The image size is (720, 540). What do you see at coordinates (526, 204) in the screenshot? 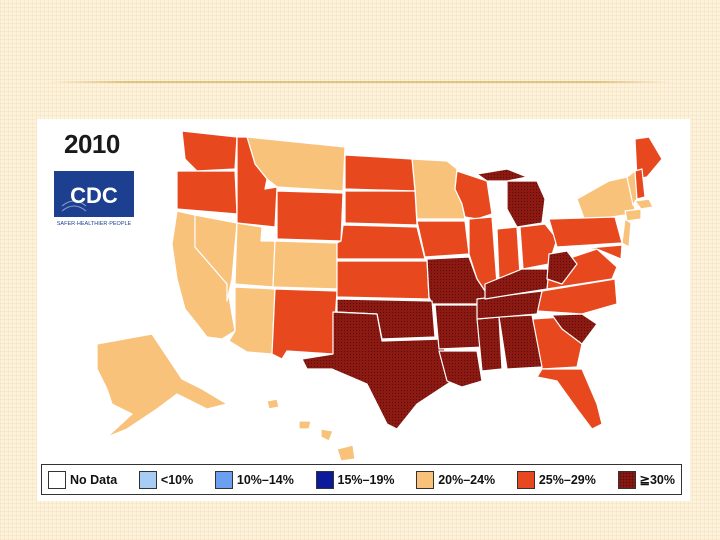
I see `state-michigan` at bounding box center [526, 204].